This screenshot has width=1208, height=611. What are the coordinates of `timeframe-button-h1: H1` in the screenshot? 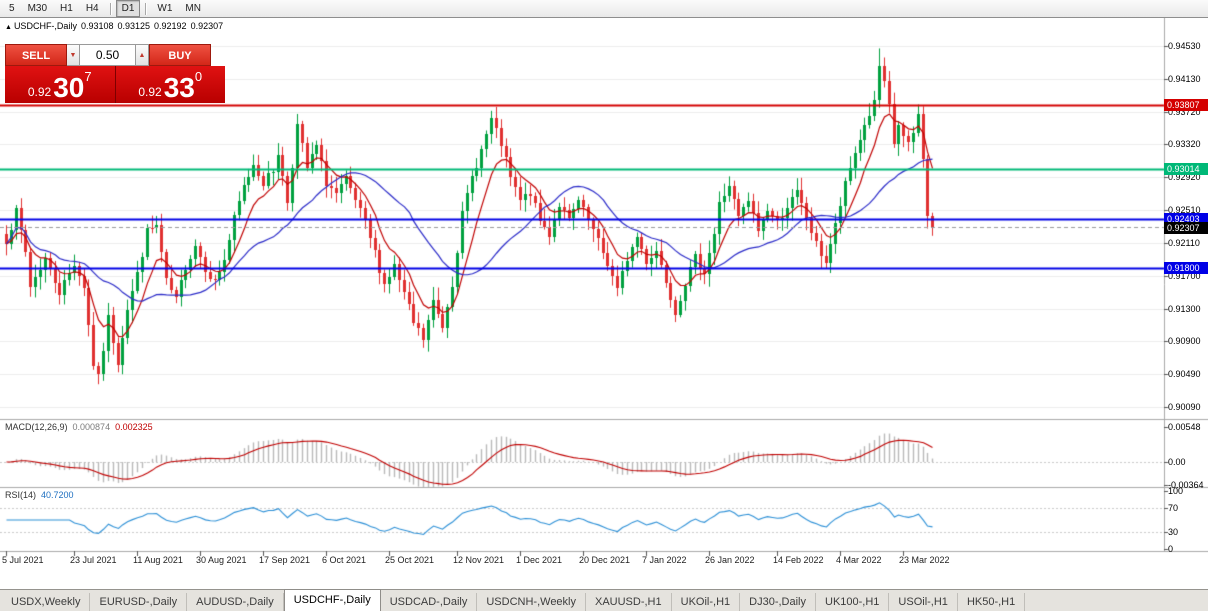 It's located at (66, 8).